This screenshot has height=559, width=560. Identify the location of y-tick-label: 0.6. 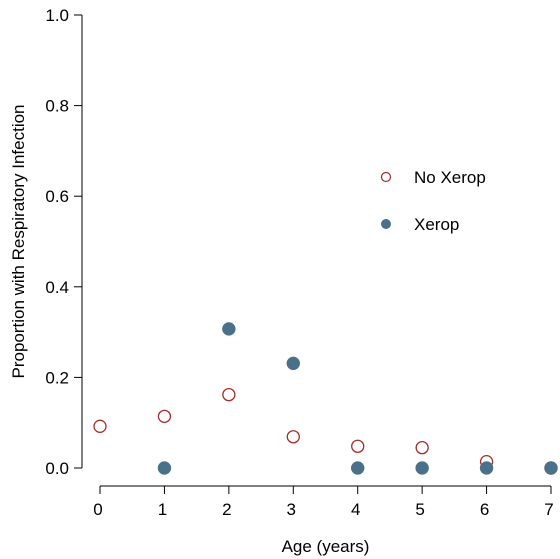
(57, 196).